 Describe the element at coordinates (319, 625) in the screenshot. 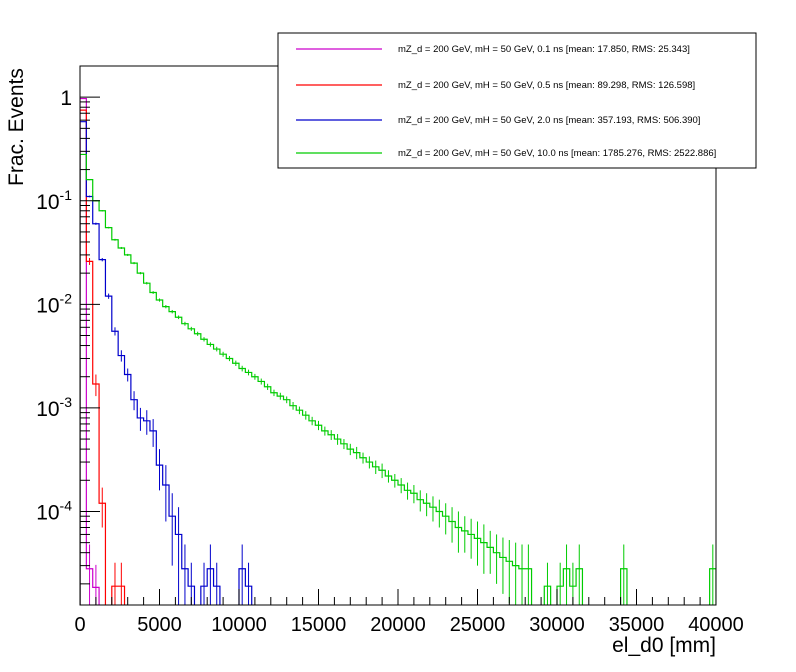

I see `x-tick-label: 15000` at that location.